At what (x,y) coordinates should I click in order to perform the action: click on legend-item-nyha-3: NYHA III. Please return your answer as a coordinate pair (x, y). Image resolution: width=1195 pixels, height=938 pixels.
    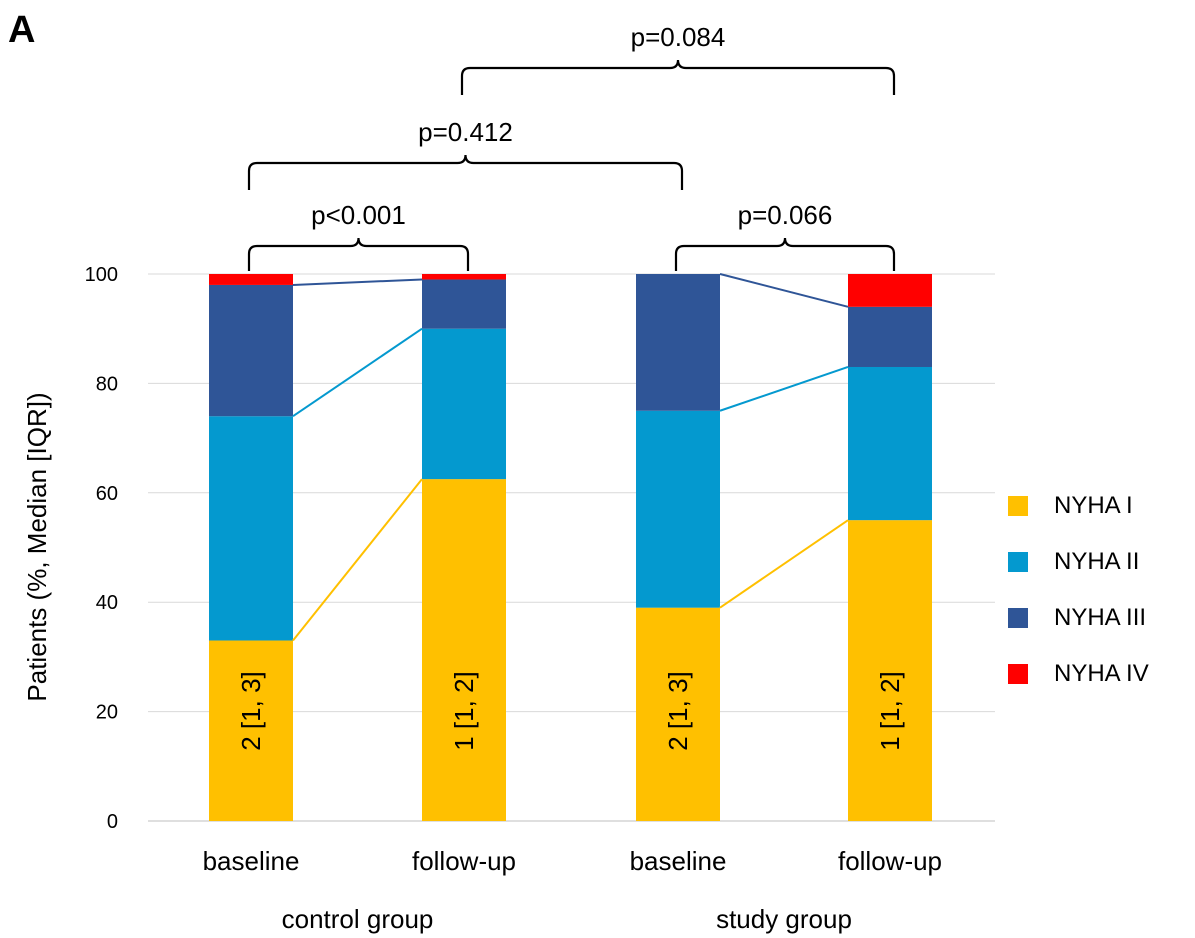
    Looking at the image, I should click on (1078, 618).